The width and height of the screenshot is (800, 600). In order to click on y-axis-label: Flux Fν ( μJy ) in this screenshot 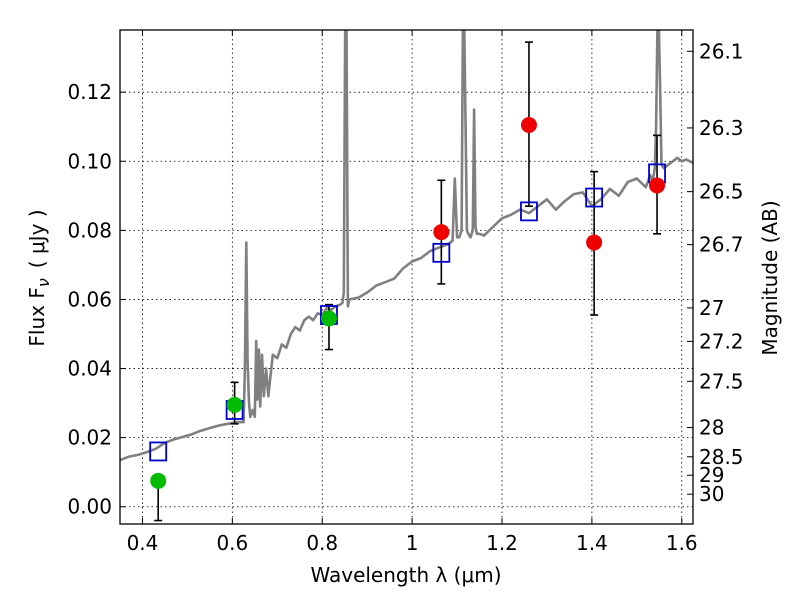, I will do `click(39, 277)`.